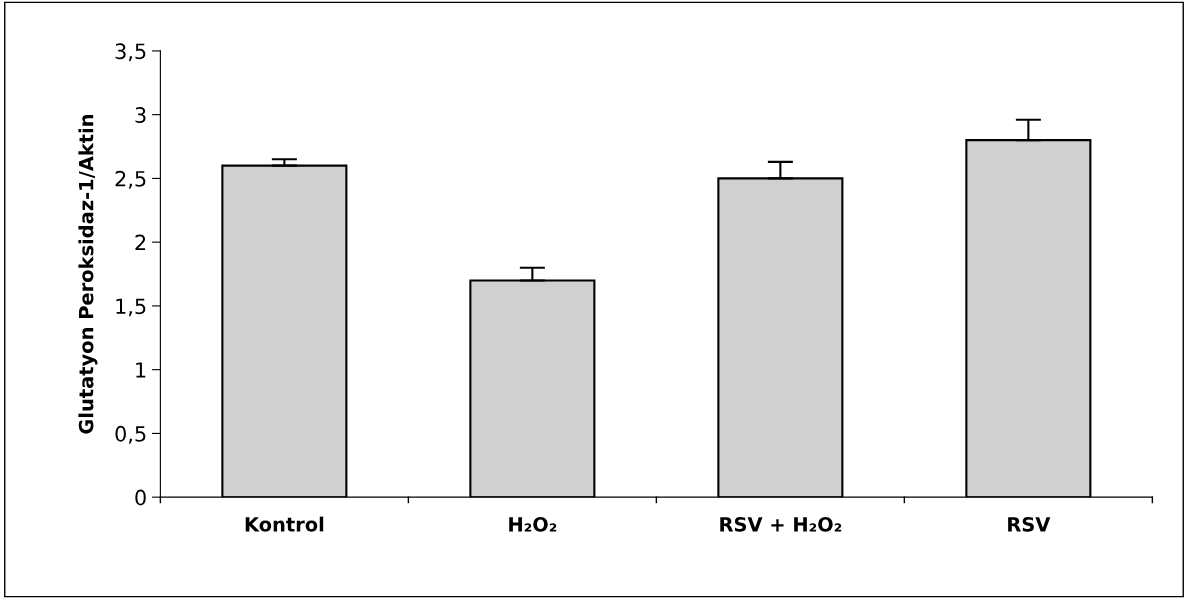 Image resolution: width=1188 pixels, height=599 pixels. What do you see at coordinates (130, 52) in the screenshot?
I see `y-tick-label: 3,5` at bounding box center [130, 52].